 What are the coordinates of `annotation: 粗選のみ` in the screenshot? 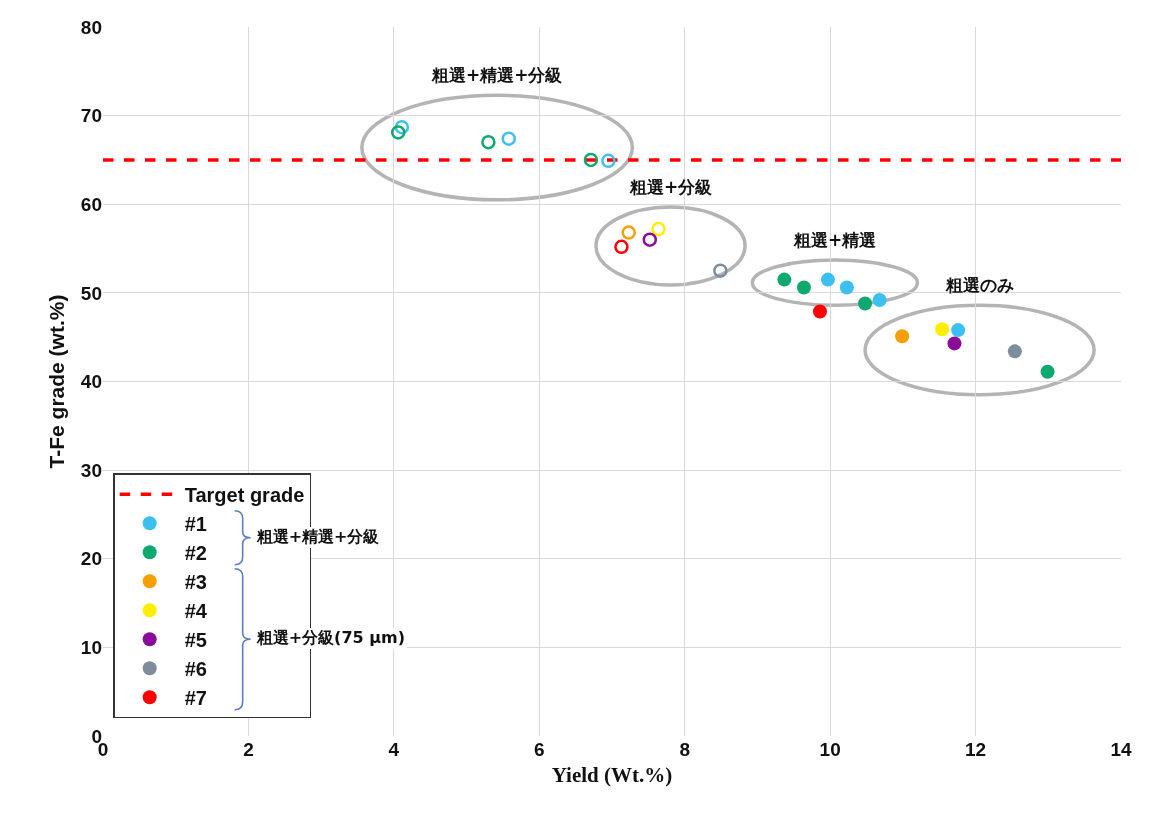 It's located at (979, 285).